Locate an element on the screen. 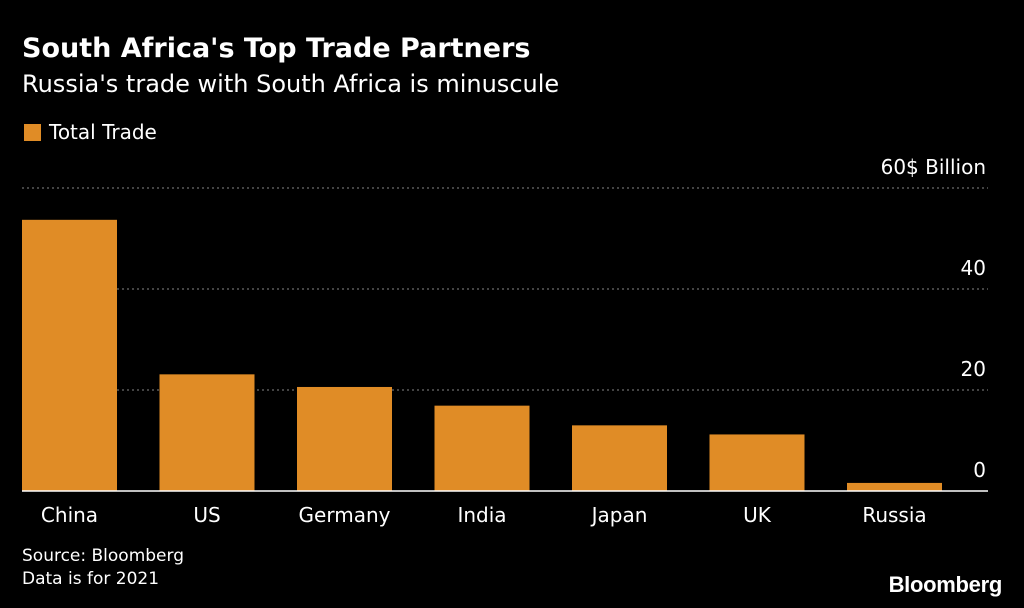  footer: Source: Bloomberg Data is for 2021 is located at coordinates (103, 568).